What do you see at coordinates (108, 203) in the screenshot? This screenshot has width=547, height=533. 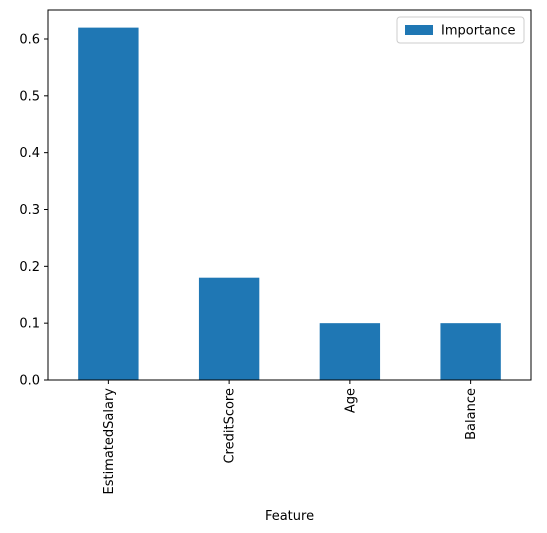 I see `bar-EstimatedSalary` at bounding box center [108, 203].